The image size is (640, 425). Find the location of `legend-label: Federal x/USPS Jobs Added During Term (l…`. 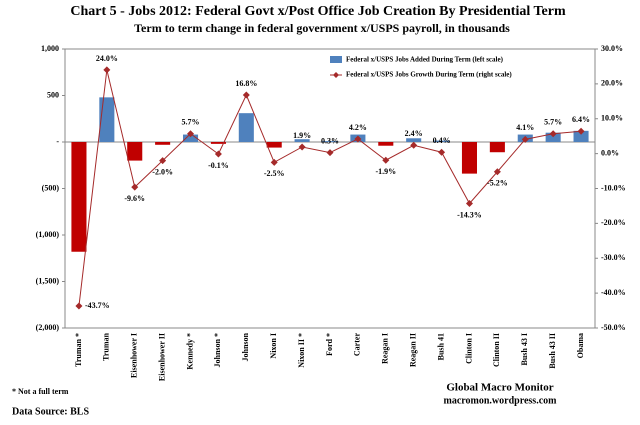

legend-label: Federal x/USPS Jobs Added During Term (l… is located at coordinates (425, 60).